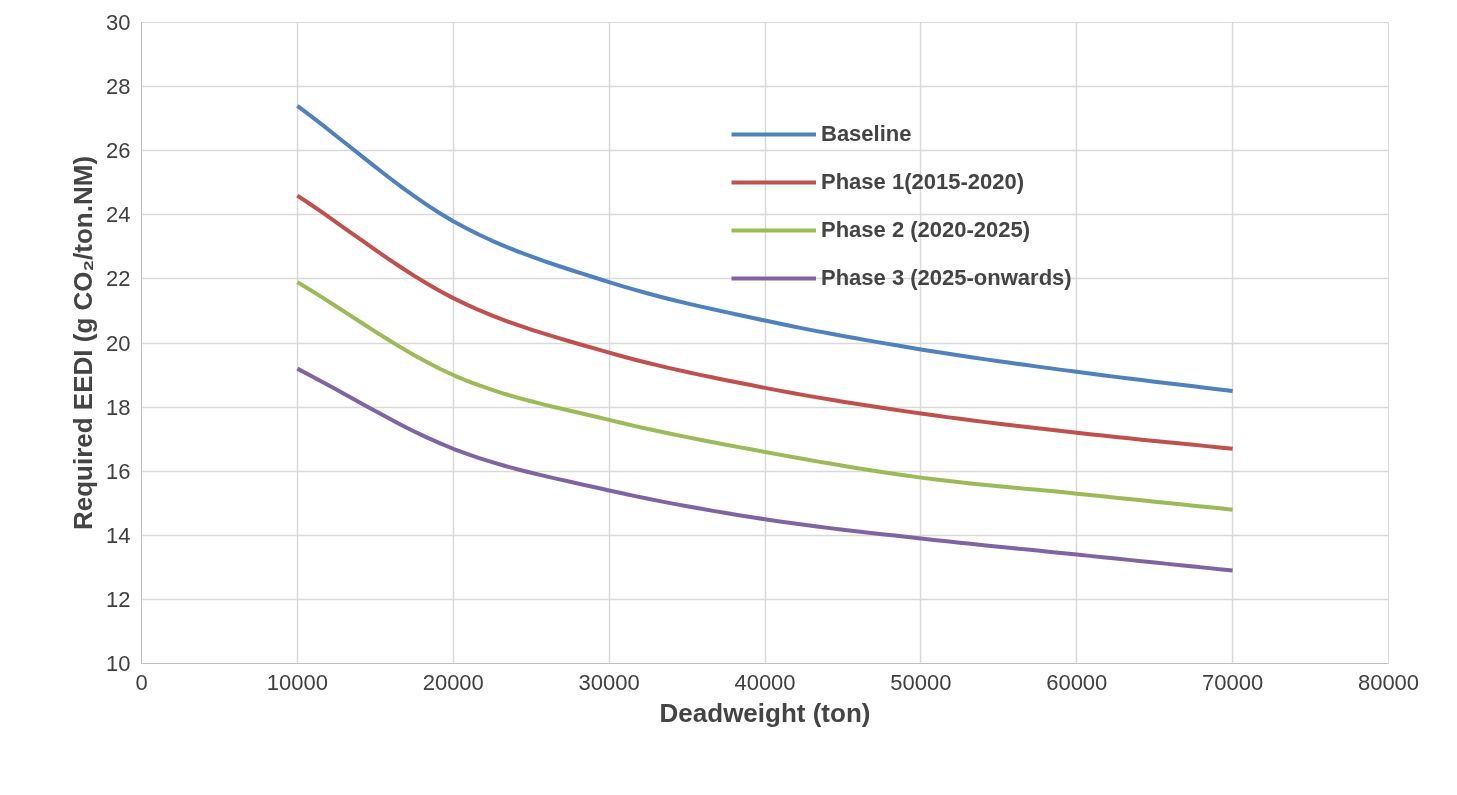 The image size is (1457, 795). Describe the element at coordinates (83, 343) in the screenshot. I see `y-axis-title: Required EEDI (g CO₂/ton.NM)` at that location.